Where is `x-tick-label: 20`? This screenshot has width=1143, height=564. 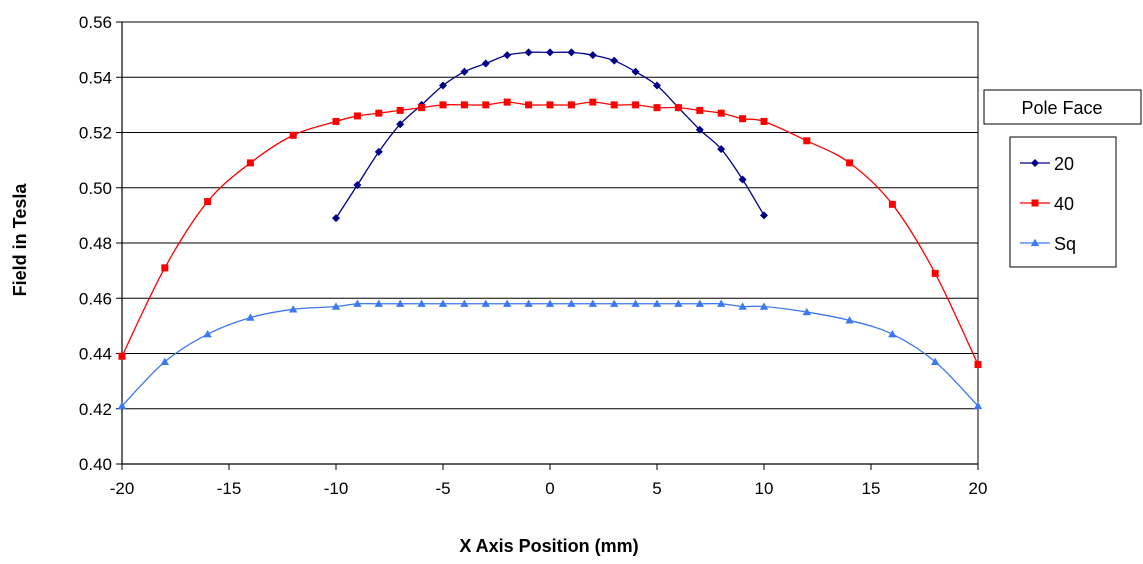
x-tick-label: 20 is located at coordinates (978, 488).